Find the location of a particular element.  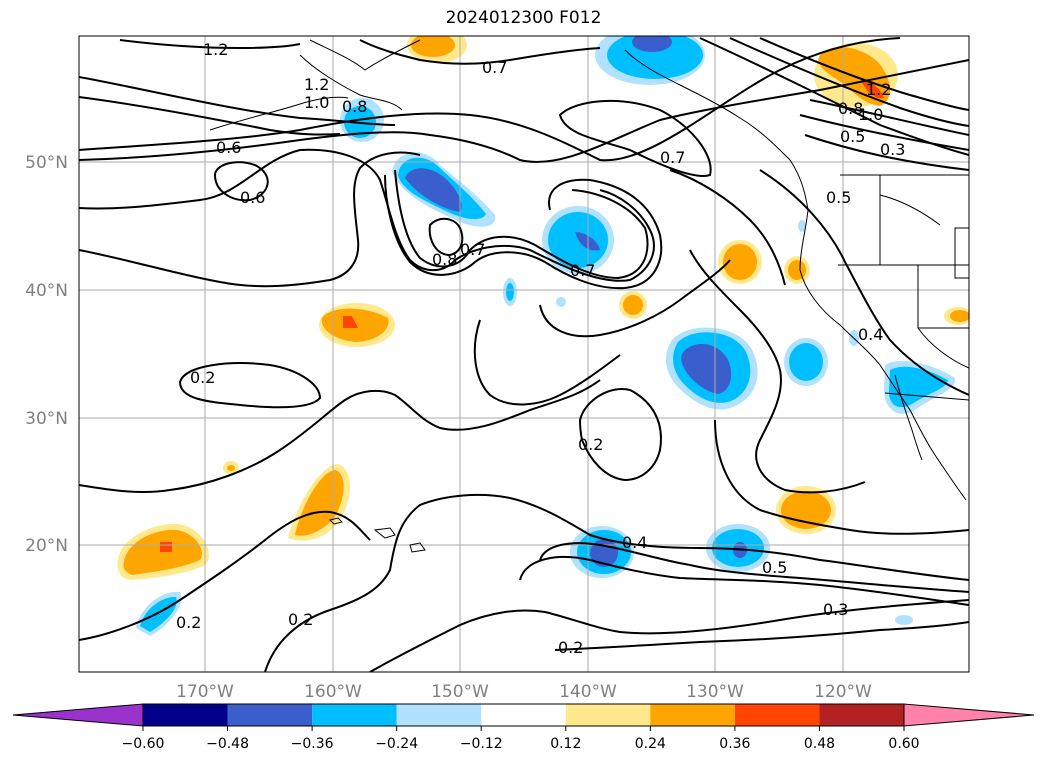

latitude-labels: 50°N 40°N 30°N 20°N is located at coordinates (46, 354).